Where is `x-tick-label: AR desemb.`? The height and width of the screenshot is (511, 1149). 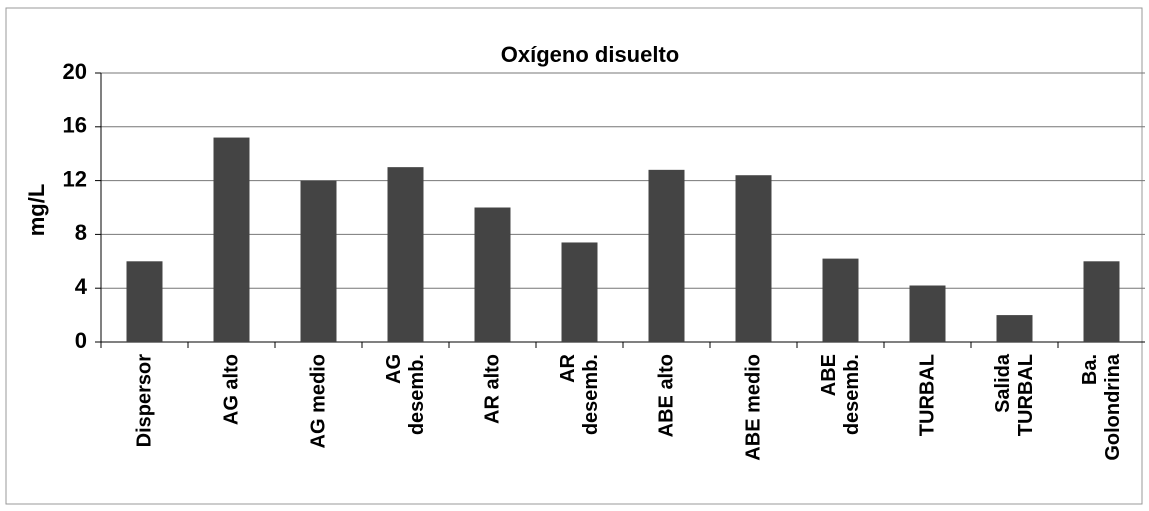 x-tick-label: AR desemb. is located at coordinates (579, 395).